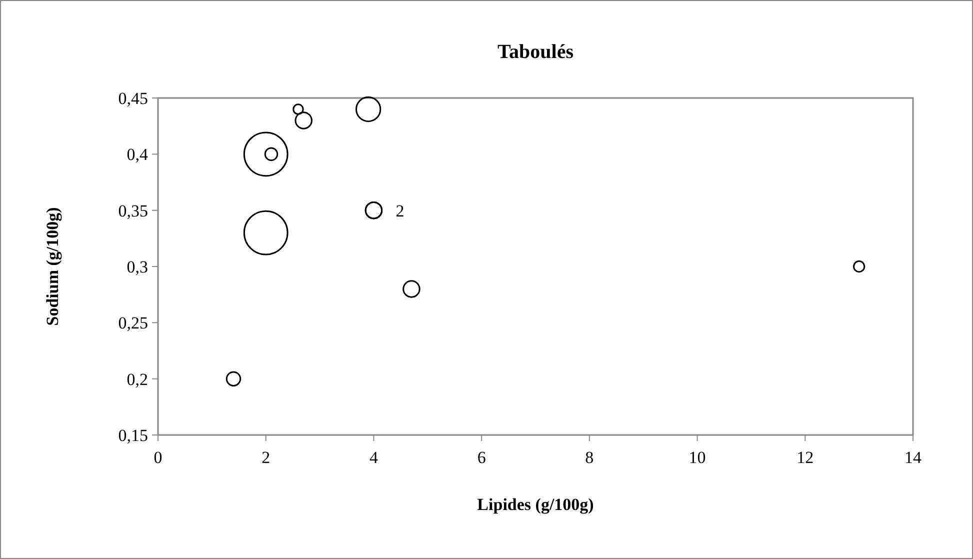 This screenshot has height=559, width=973. What do you see at coordinates (536, 52) in the screenshot?
I see `chart-title: Taboulés` at bounding box center [536, 52].